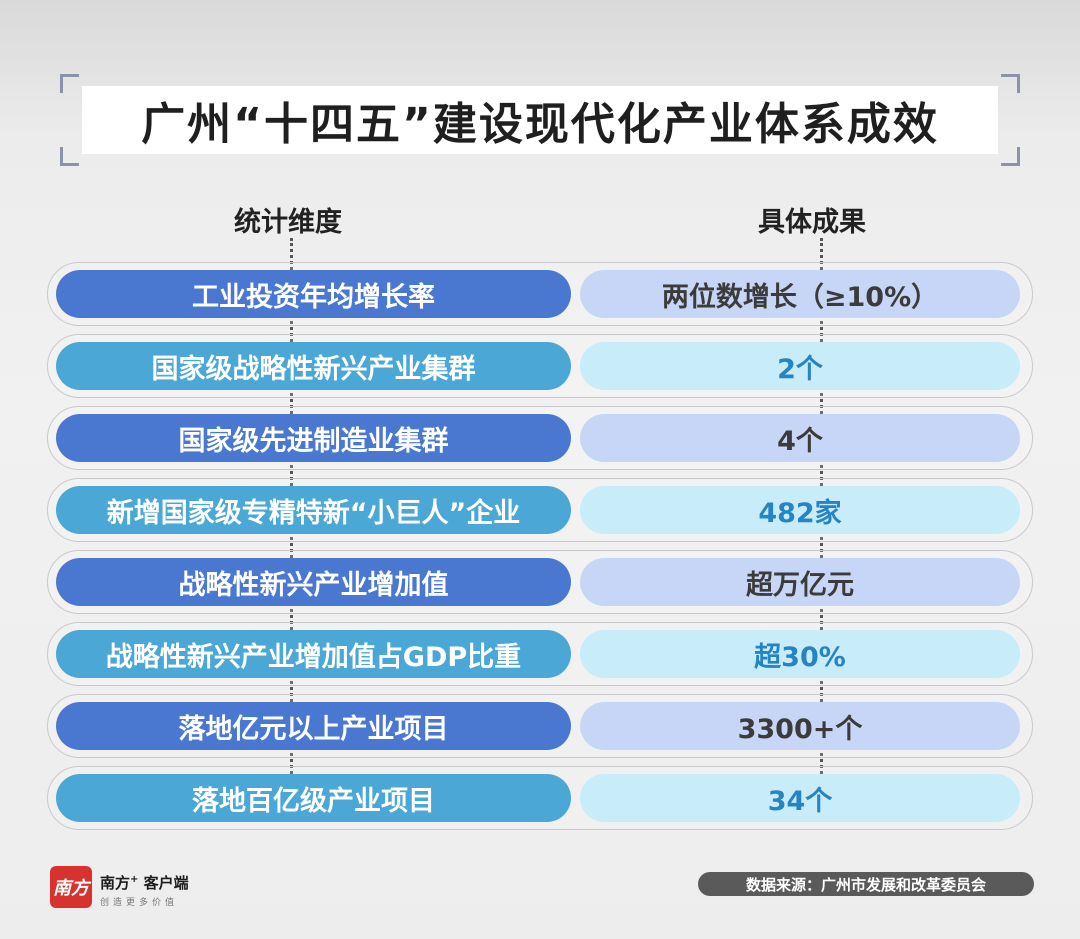  I want to click on page-title: 广州“十四五”建设现代化产业体系成效, so click(540, 124).